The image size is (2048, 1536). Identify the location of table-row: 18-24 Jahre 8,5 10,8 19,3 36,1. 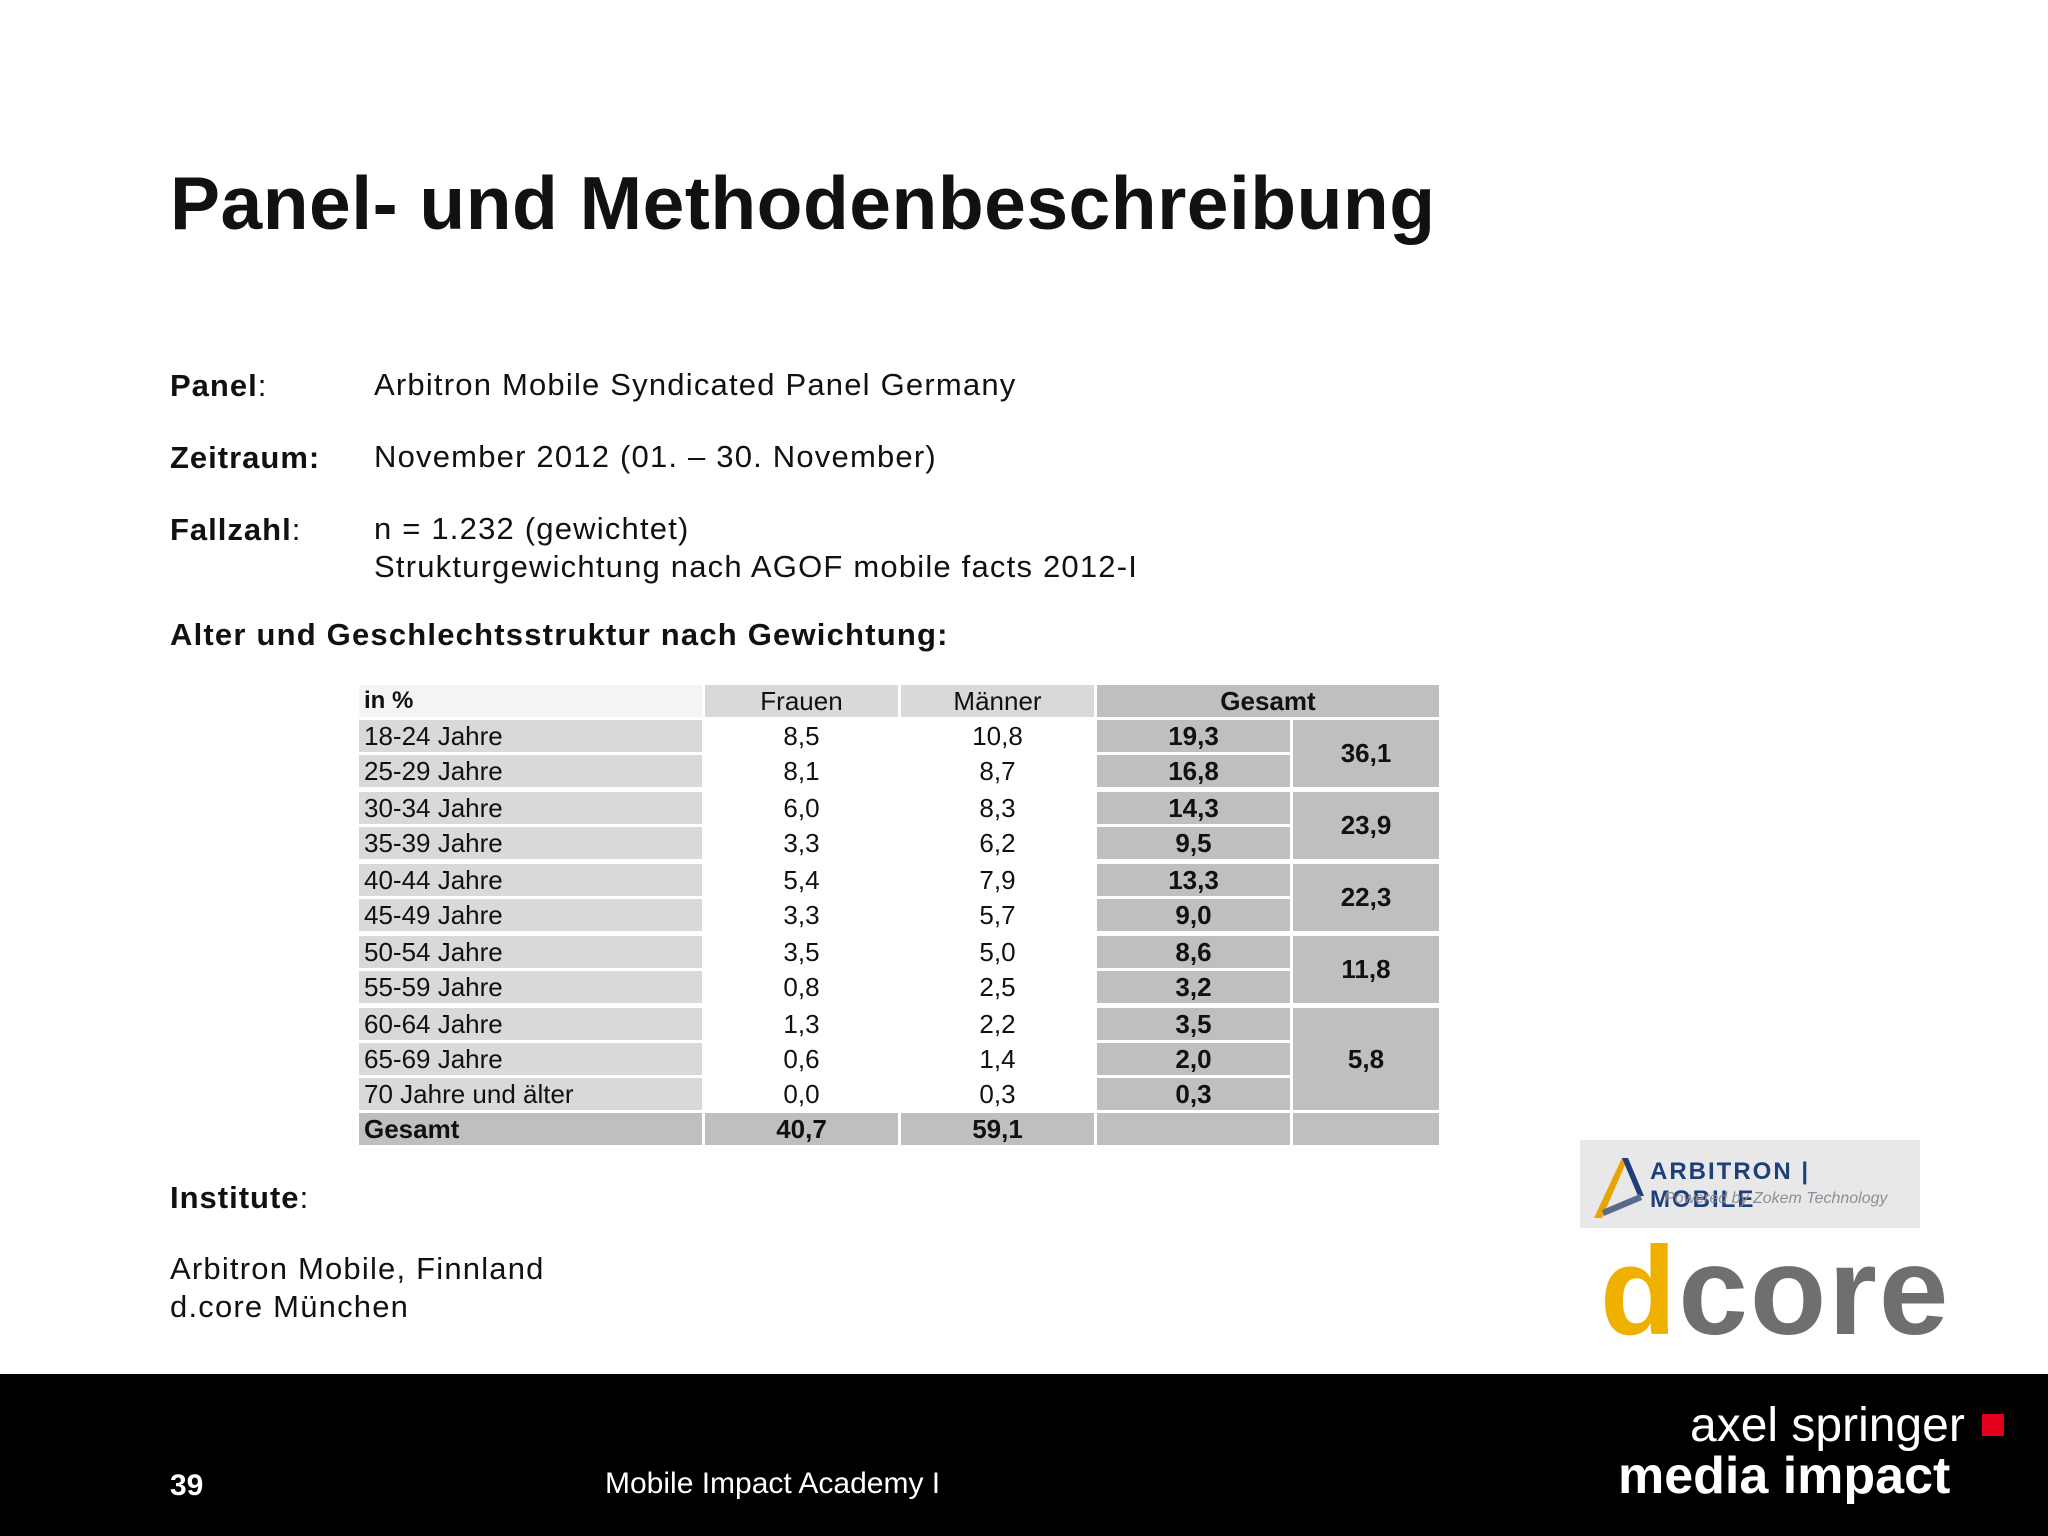
(899, 754).